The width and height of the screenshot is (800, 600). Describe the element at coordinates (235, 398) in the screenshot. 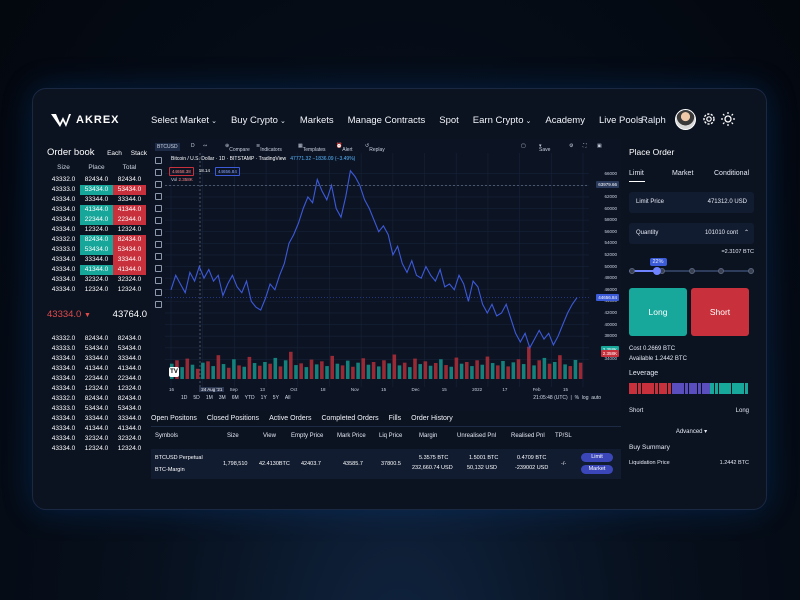

I see `range-6m: 6M` at that location.